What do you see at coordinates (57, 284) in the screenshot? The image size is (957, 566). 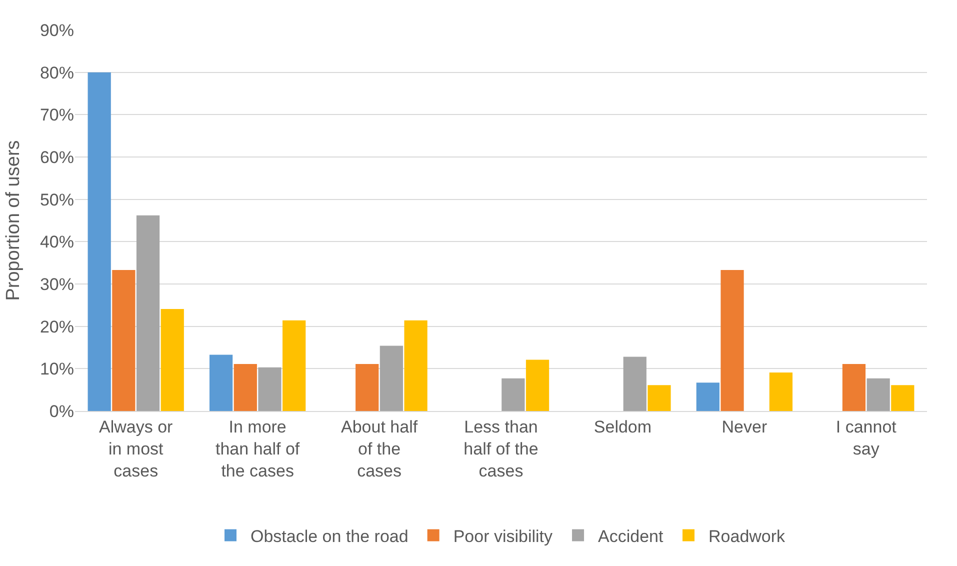 I see `y-tick-label: 30%` at bounding box center [57, 284].